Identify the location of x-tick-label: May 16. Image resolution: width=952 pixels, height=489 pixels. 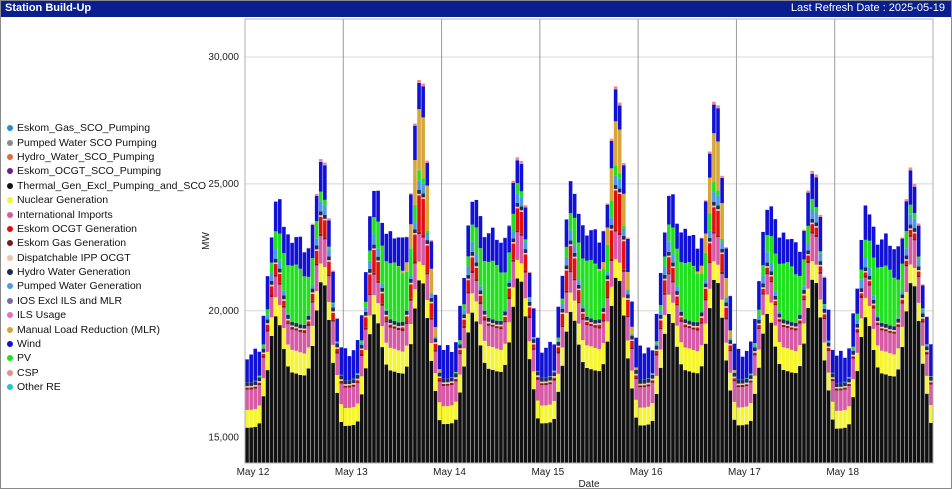
(646, 472).